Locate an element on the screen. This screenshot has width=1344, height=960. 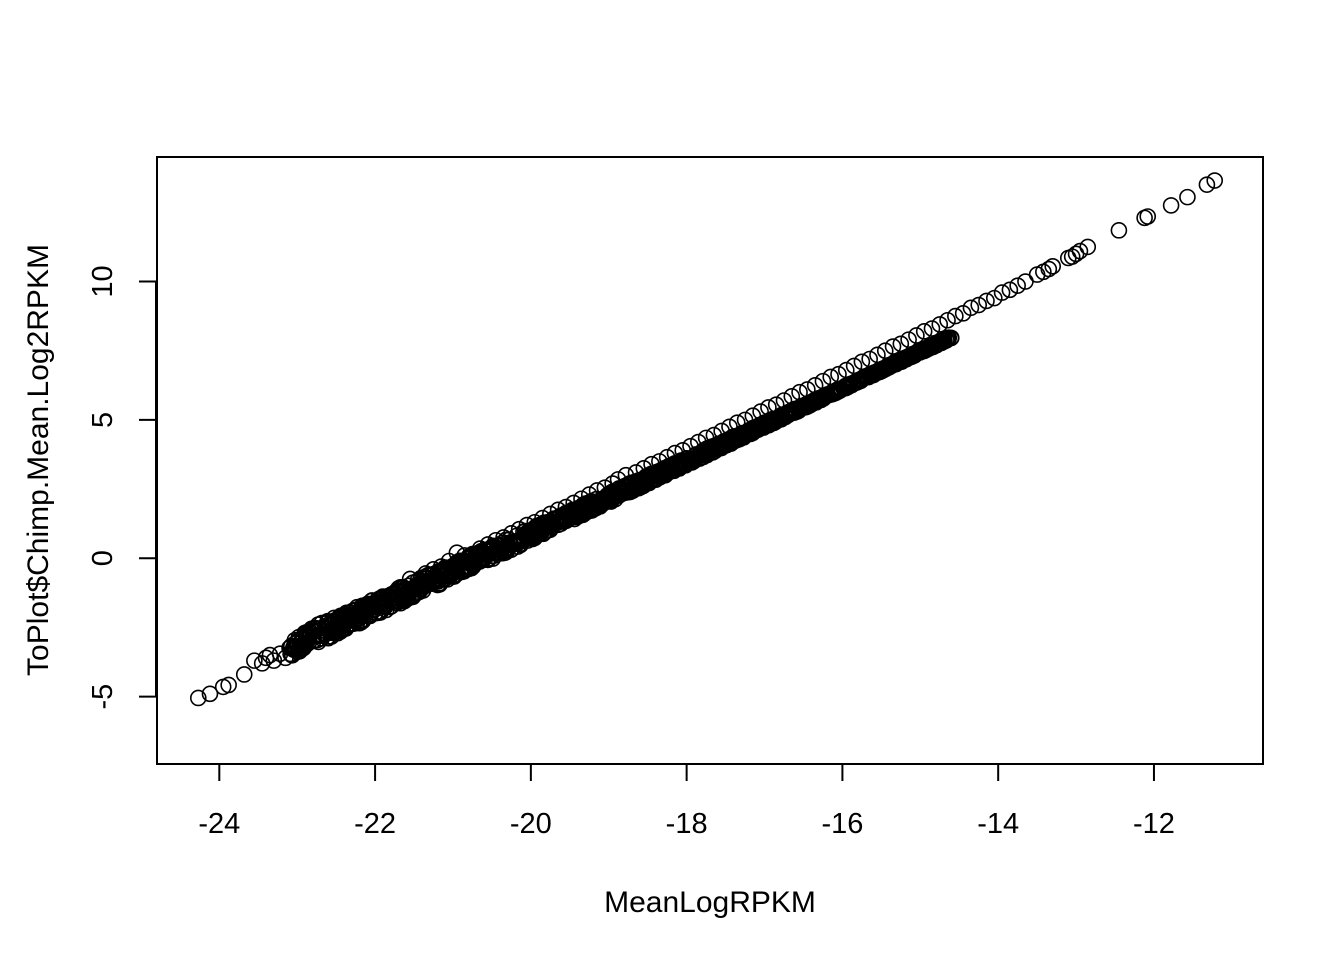
x-tick-label: -18 is located at coordinates (687, 824).